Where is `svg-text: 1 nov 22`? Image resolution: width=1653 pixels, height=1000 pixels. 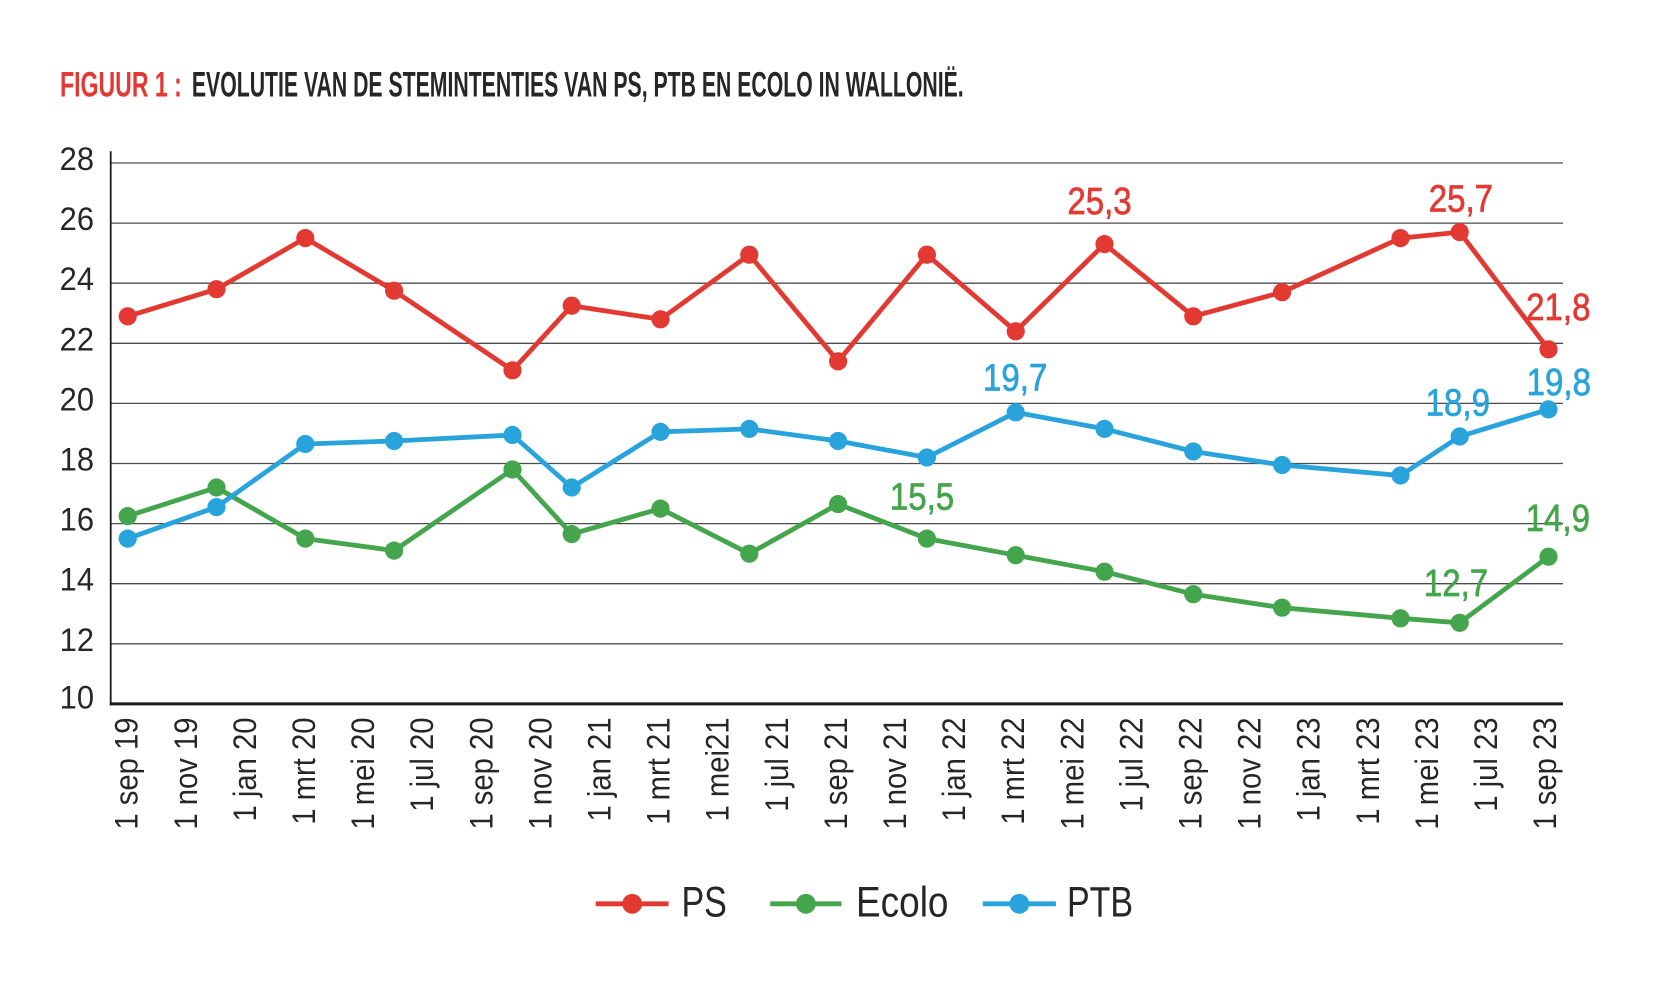
svg-text: 1 nov 22 is located at coordinates (1249, 774).